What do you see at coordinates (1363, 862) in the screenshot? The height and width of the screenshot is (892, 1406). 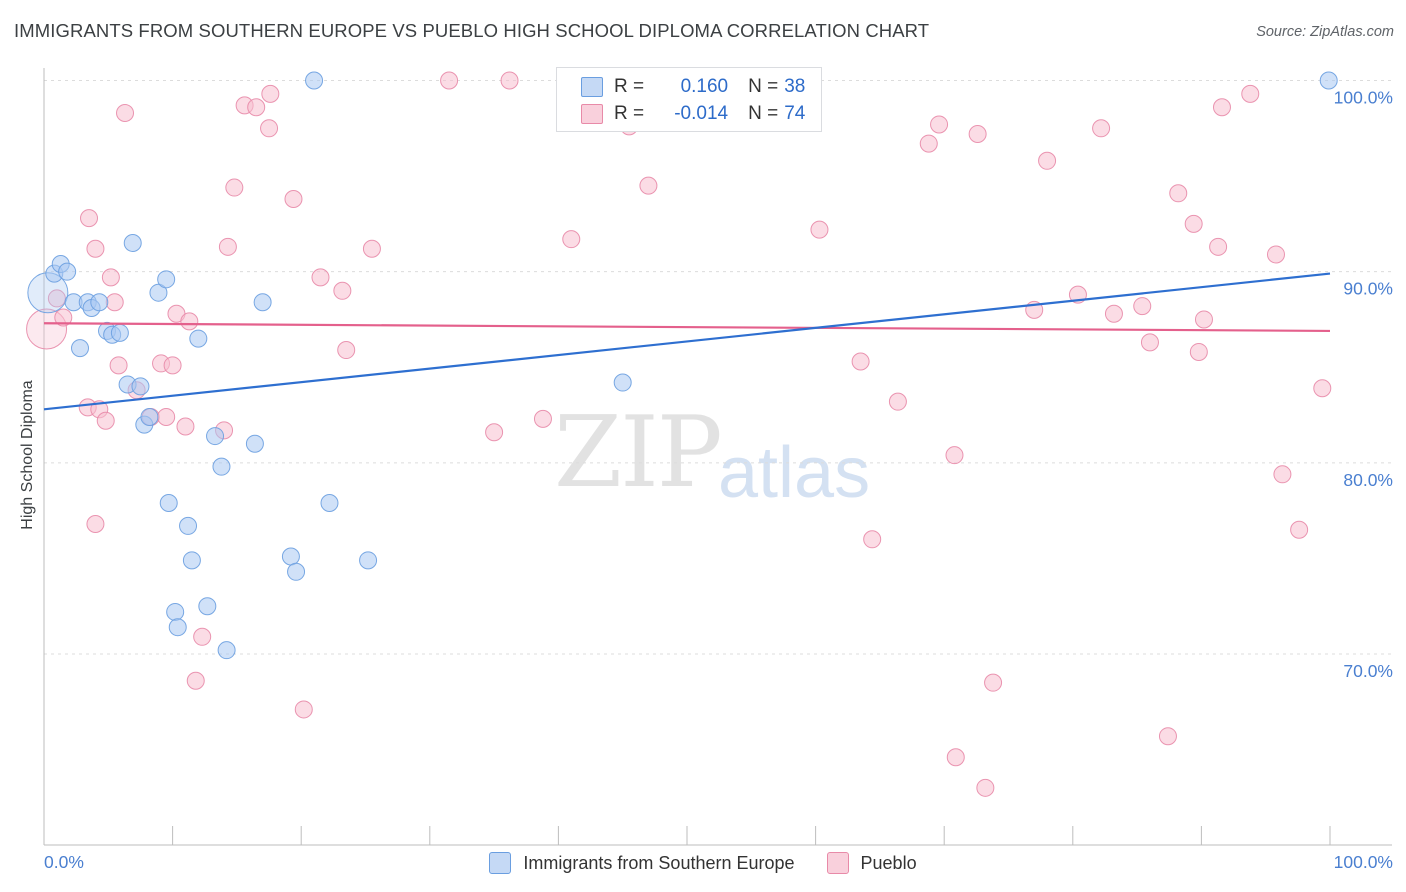 I see `x-tick-label-max: 100.0%` at bounding box center [1363, 862].